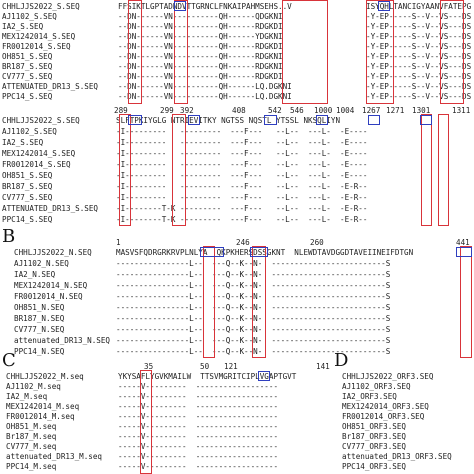 Image resolution: width=474 pixels, height=474 pixels. What do you see at coordinates (41, 6) in the screenshot?
I see `seq-name: CHHLJJS2022_S.SEQ` at bounding box center [41, 6].